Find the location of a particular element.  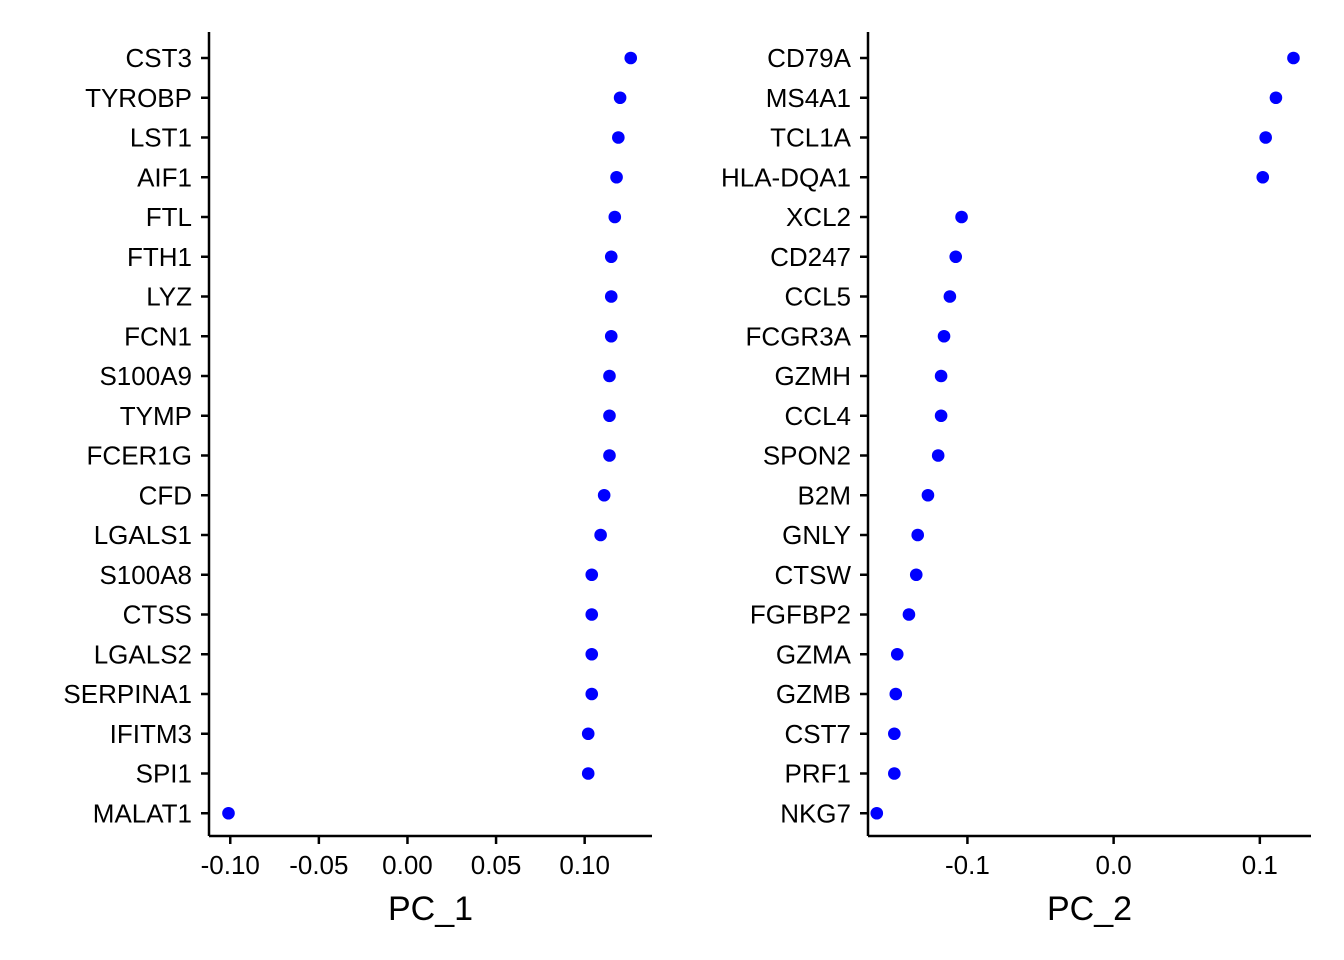

y-tick-label: CFD is located at coordinates (165, 495).